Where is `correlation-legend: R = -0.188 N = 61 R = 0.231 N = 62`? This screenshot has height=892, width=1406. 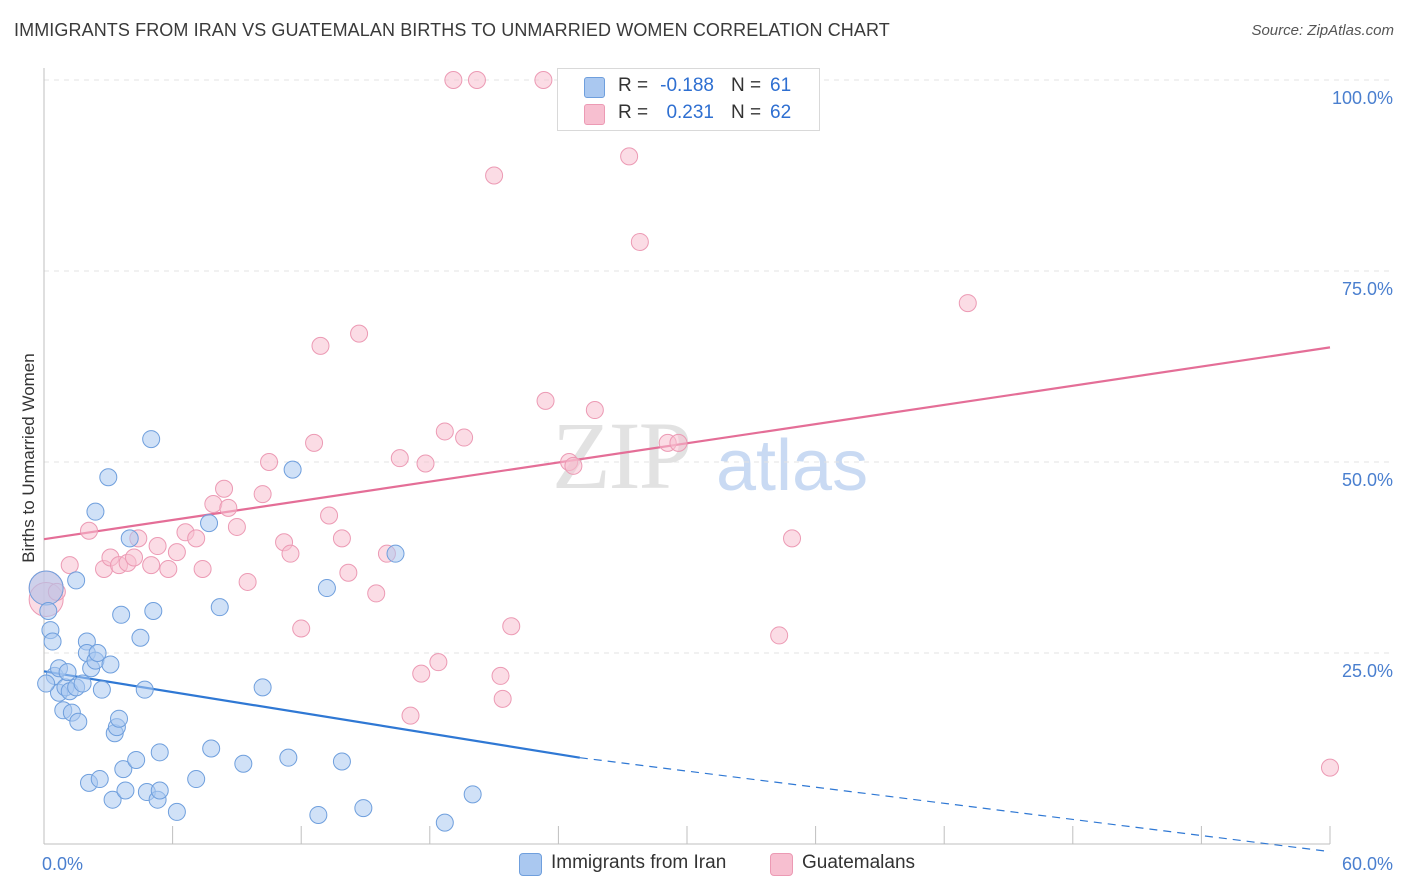
correlation-legend: R = -0.188 N = 61 R = 0.231 N = 62 is located at coordinates (688, 99).